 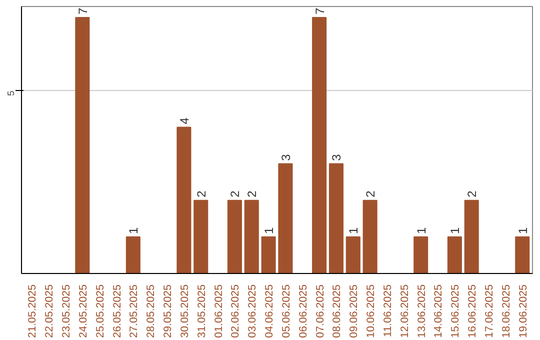 I want to click on x-tick-label: 23.05.2025, so click(x=66, y=311).